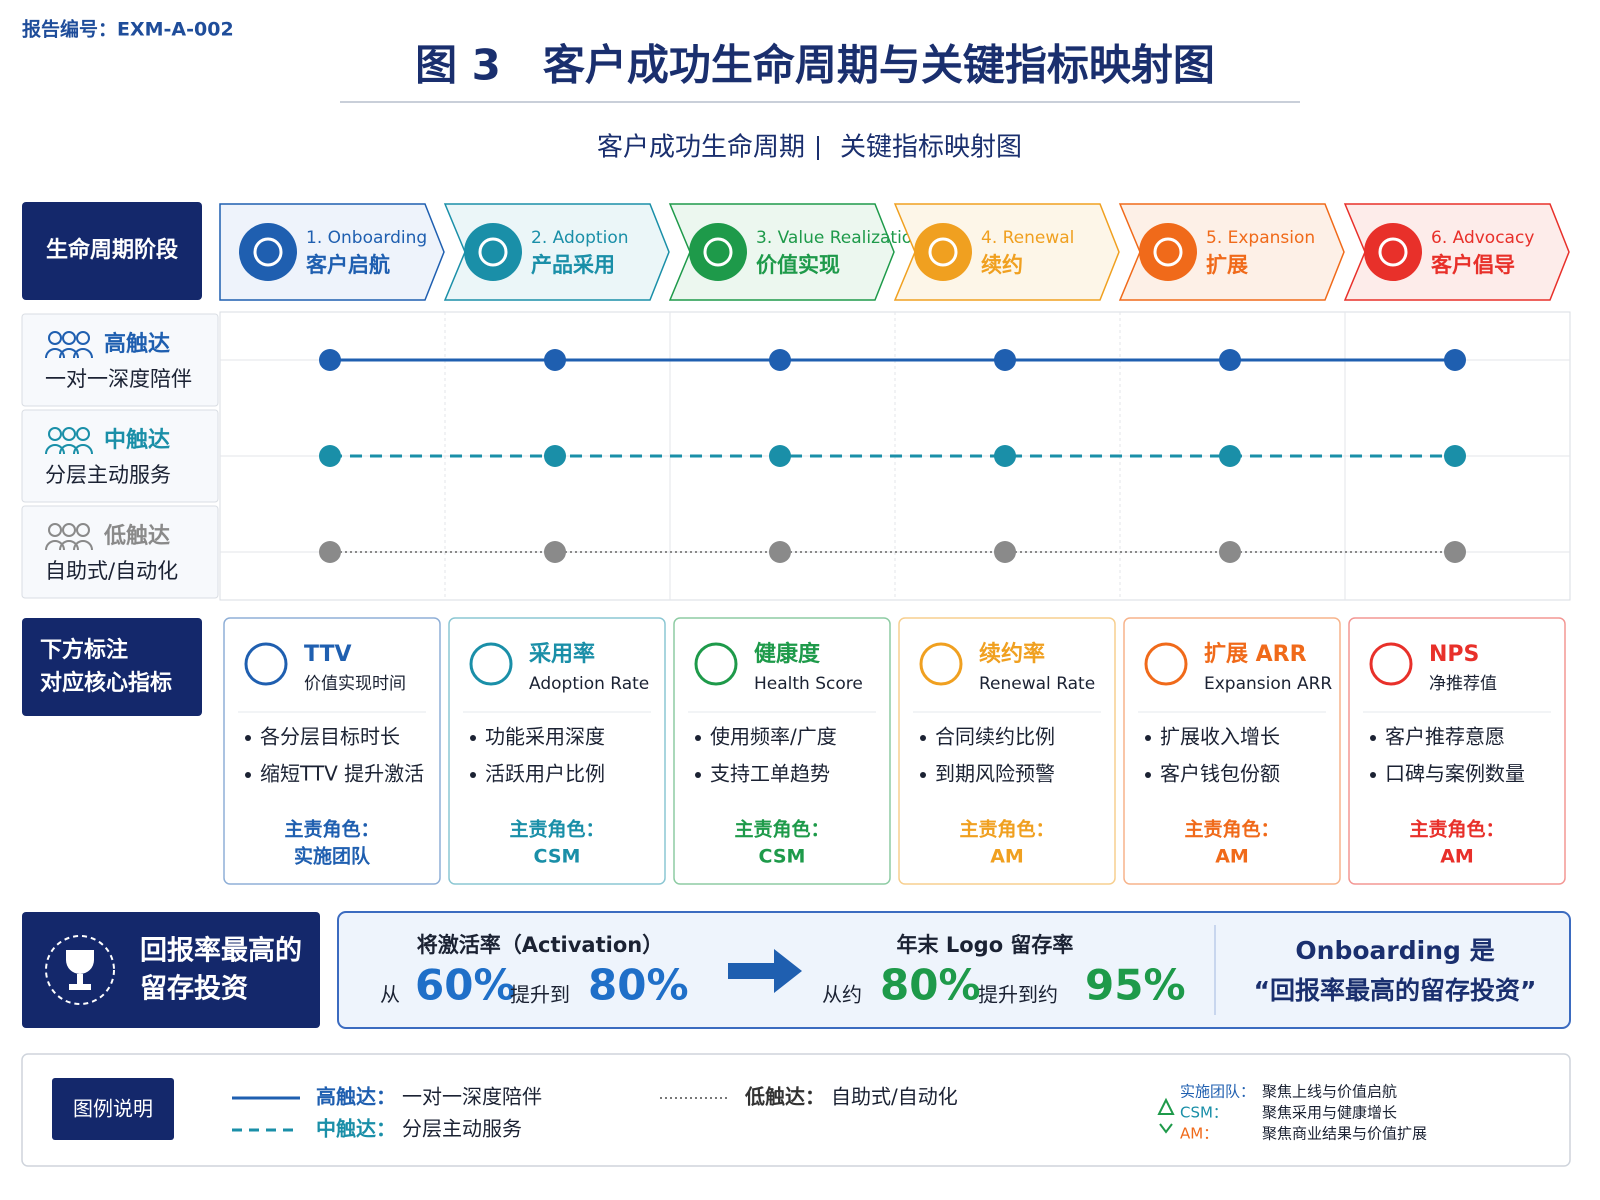  What do you see at coordinates (194, 989) in the screenshot?
I see `roi-badge: 留存投资` at bounding box center [194, 989].